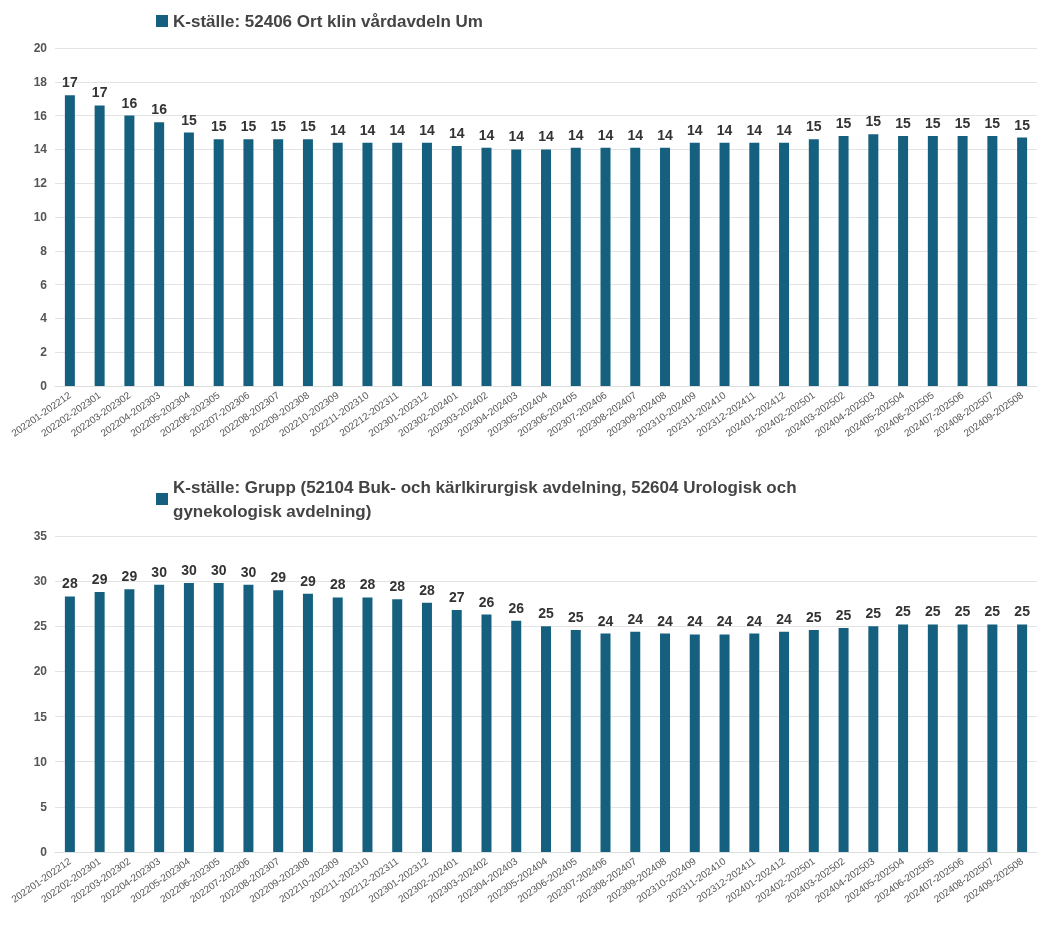  What do you see at coordinates (40, 581) in the screenshot?
I see `y-tick-label: 30` at bounding box center [40, 581].